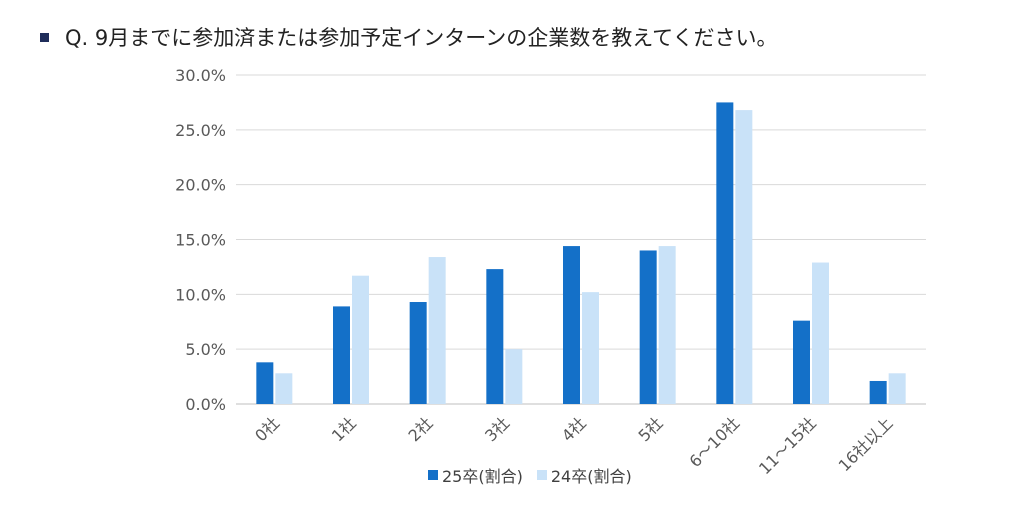 Image resolution: width=1016 pixels, height=513 pixels. I want to click on y-tick-label: 5.0%, so click(205, 349).